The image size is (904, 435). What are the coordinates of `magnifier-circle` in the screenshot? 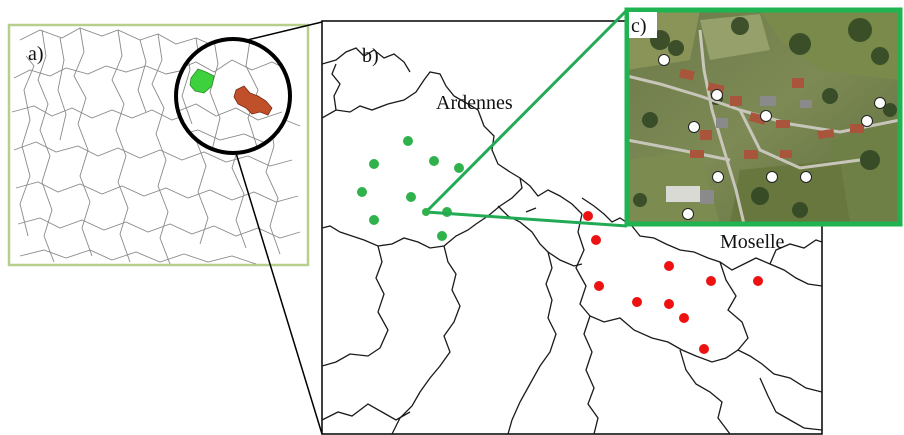 It's located at (233, 96).